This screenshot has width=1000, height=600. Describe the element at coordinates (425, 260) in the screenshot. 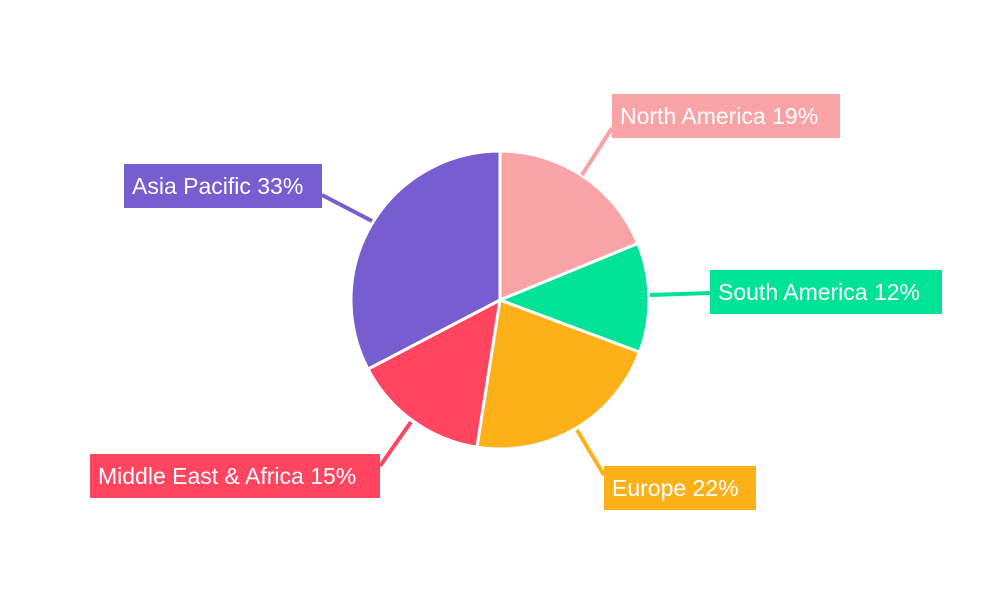

I see `slice-asia-pacific` at that location.